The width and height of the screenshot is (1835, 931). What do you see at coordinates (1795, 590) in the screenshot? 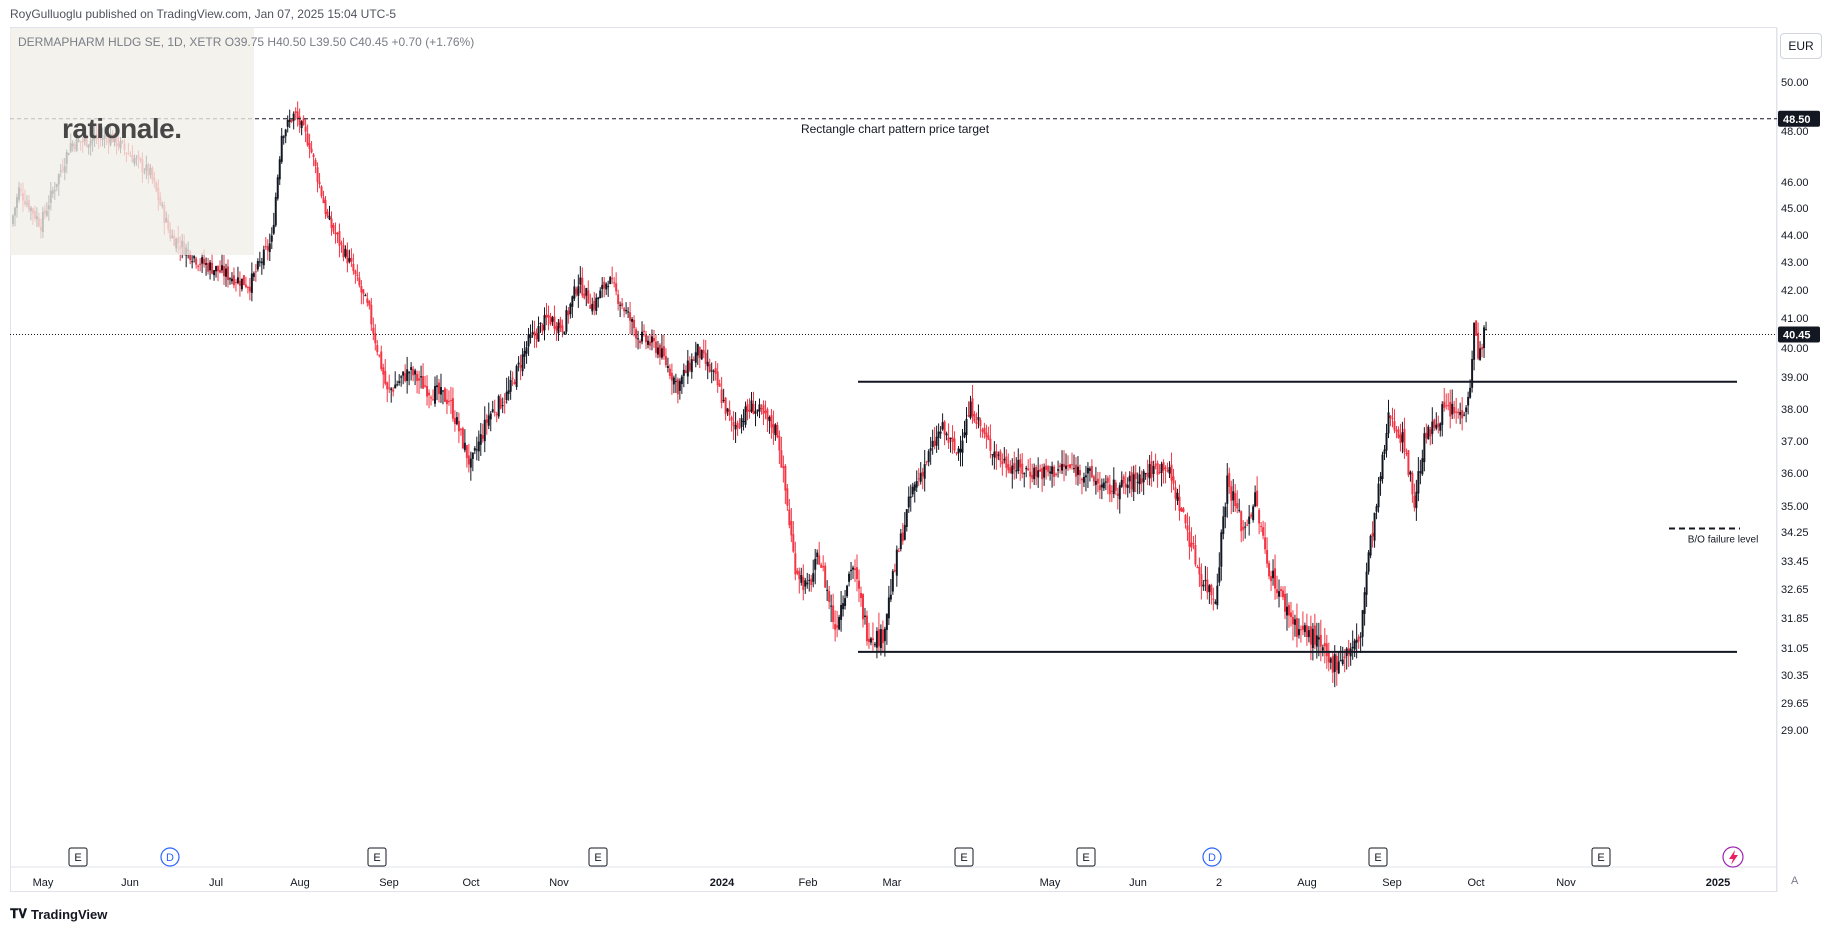
I see `y-tick-label: 32.65` at bounding box center [1795, 590].